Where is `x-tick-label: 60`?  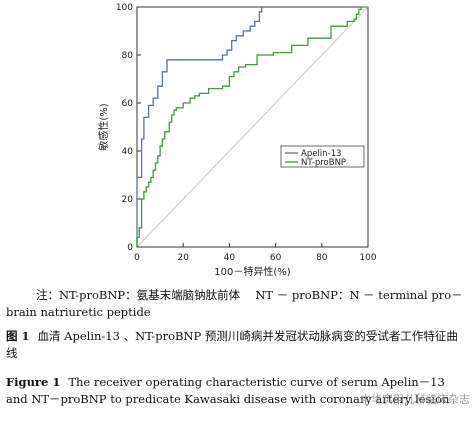 x-tick-label: 60 is located at coordinates (276, 258).